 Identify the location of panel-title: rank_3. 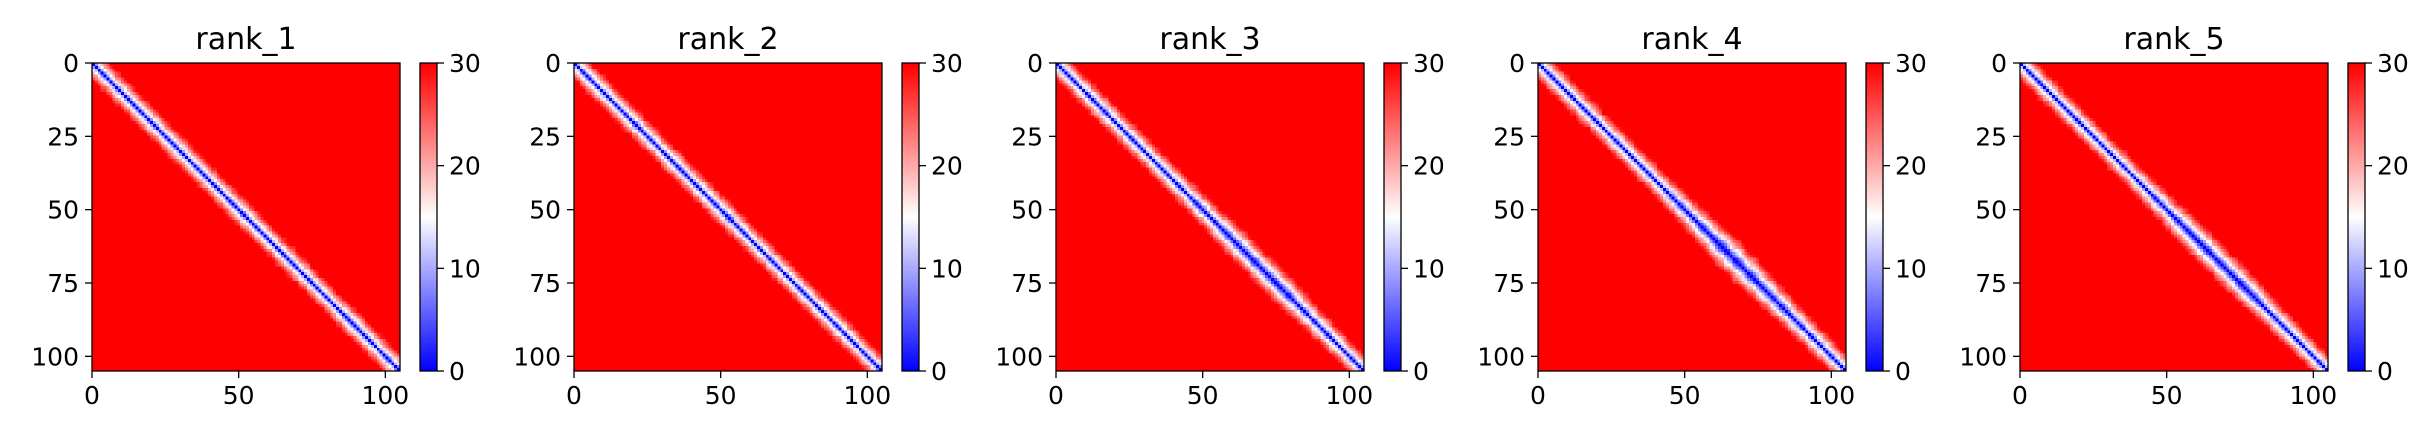
(1209, 39).